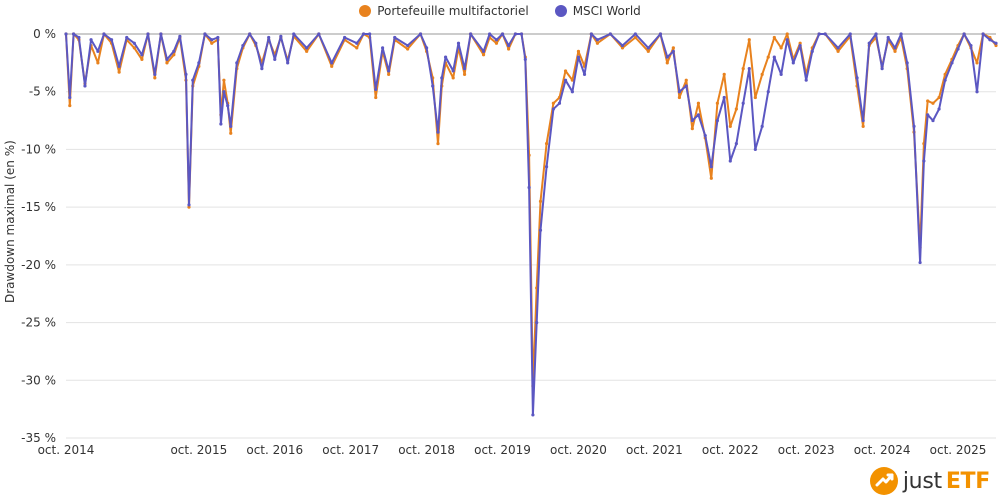 This screenshot has height=500, width=1000. Describe the element at coordinates (38, 149) in the screenshot. I see `y-tick-label: -10 %` at that location.